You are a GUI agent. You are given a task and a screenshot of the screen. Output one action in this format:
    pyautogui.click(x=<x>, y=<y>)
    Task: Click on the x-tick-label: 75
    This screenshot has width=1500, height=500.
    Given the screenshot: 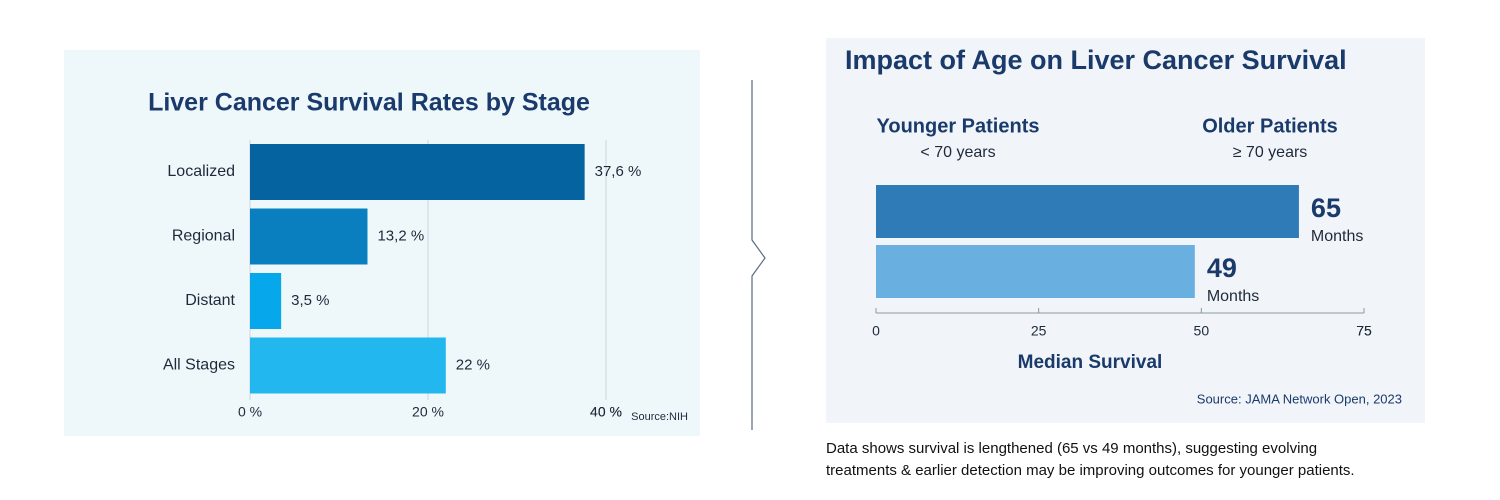 What is the action you would take?
    pyautogui.click(x=1364, y=331)
    